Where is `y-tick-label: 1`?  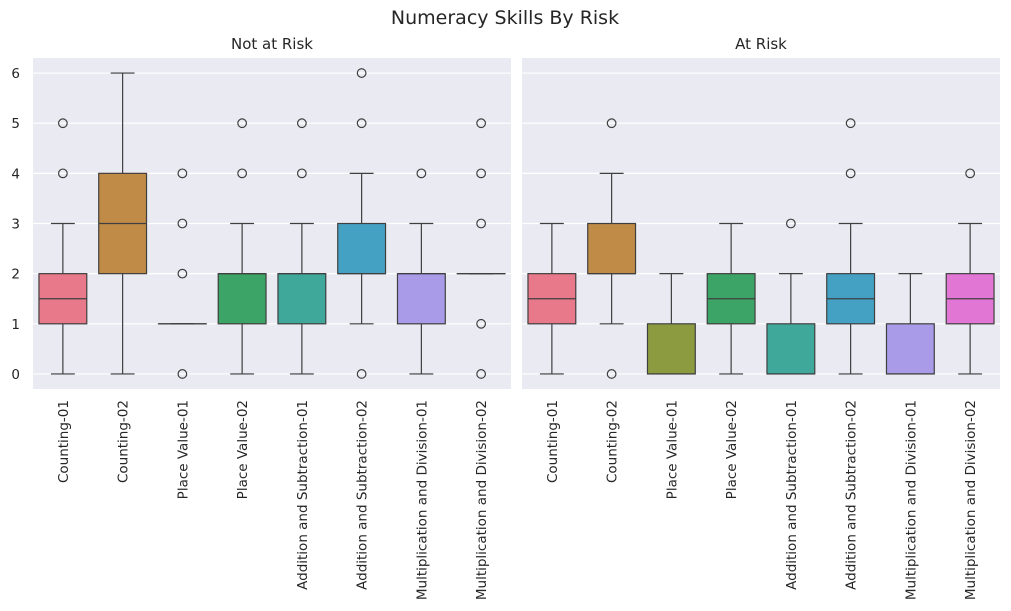 y-tick-label: 1 is located at coordinates (15, 325).